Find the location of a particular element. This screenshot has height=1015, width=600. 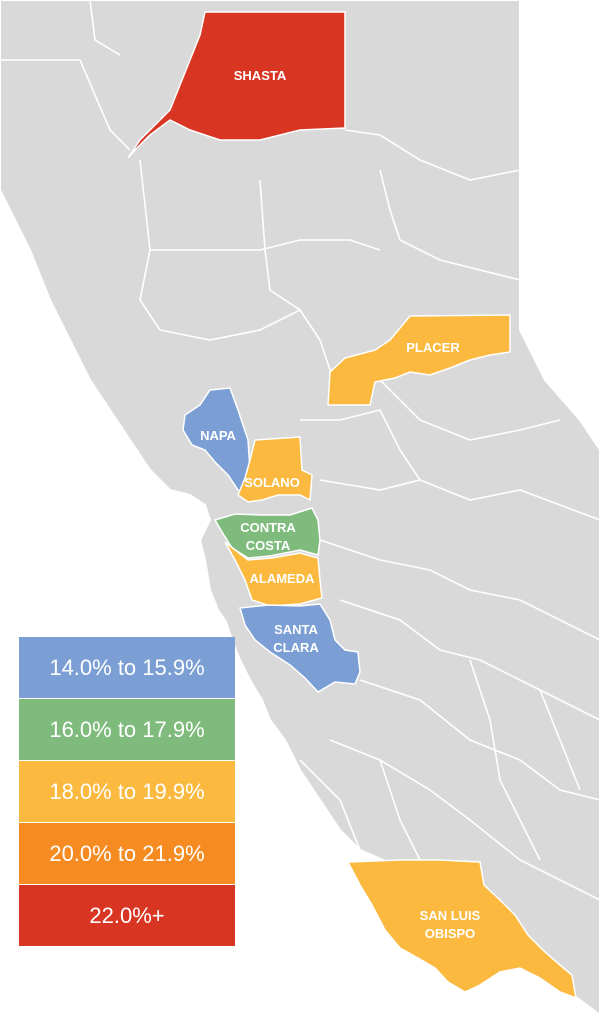

label-napa: NAPA is located at coordinates (218, 435).